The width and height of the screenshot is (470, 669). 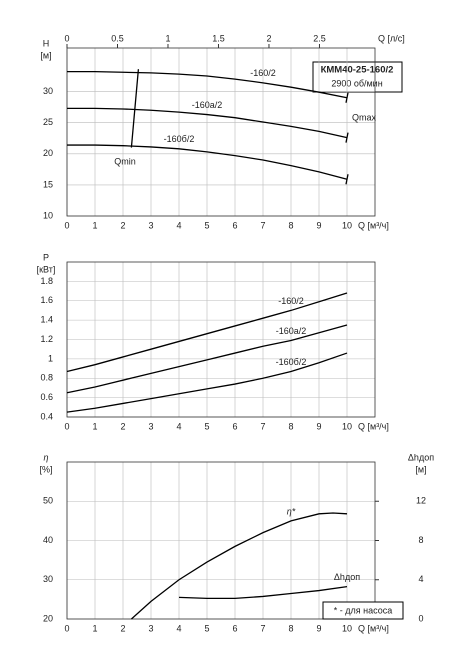 I want to click on qmax-label: Qmax, so click(x=364, y=117).